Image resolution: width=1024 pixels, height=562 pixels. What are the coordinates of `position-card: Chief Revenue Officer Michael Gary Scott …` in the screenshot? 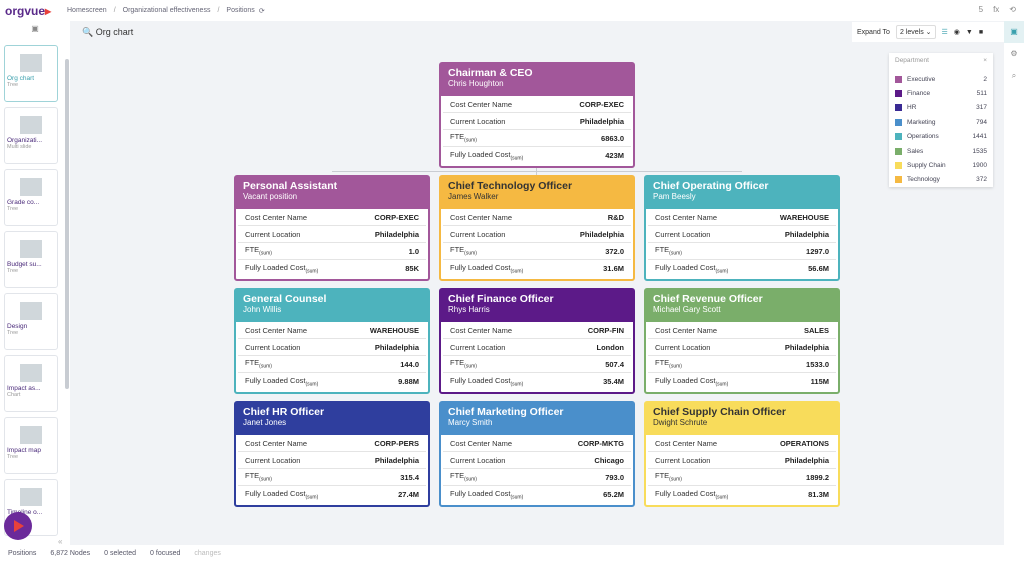 It's located at (742, 341).